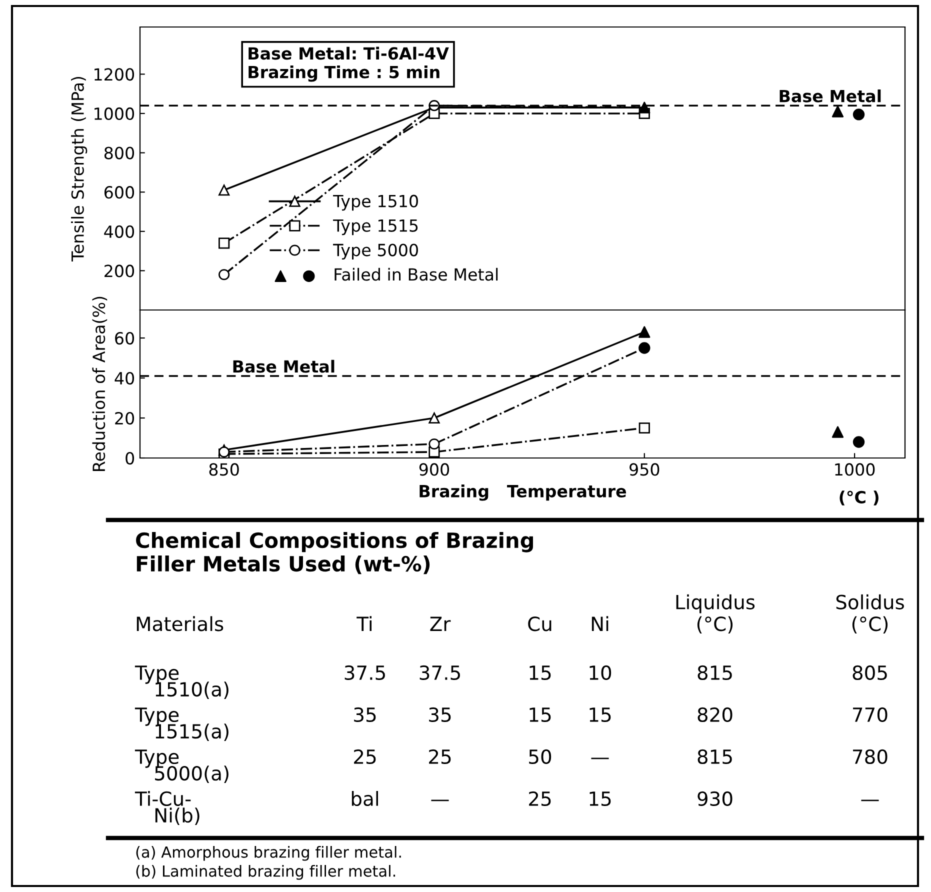 The height and width of the screenshot is (892, 931). I want to click on category-label: Ti, so click(364, 623).